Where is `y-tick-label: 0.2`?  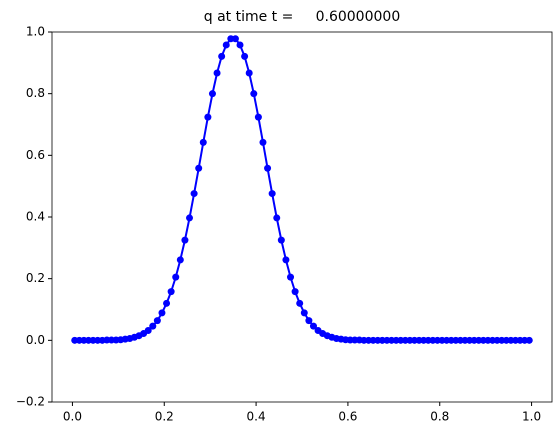 y-tick-label: 0.2 is located at coordinates (35, 278).